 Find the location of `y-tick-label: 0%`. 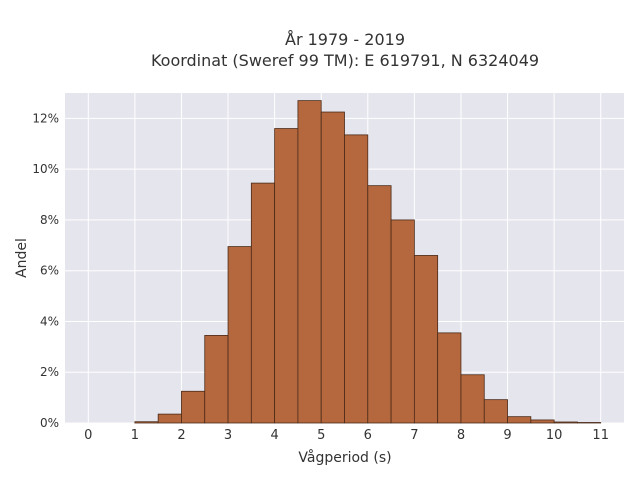

y-tick-label: 0% is located at coordinates (49, 423).